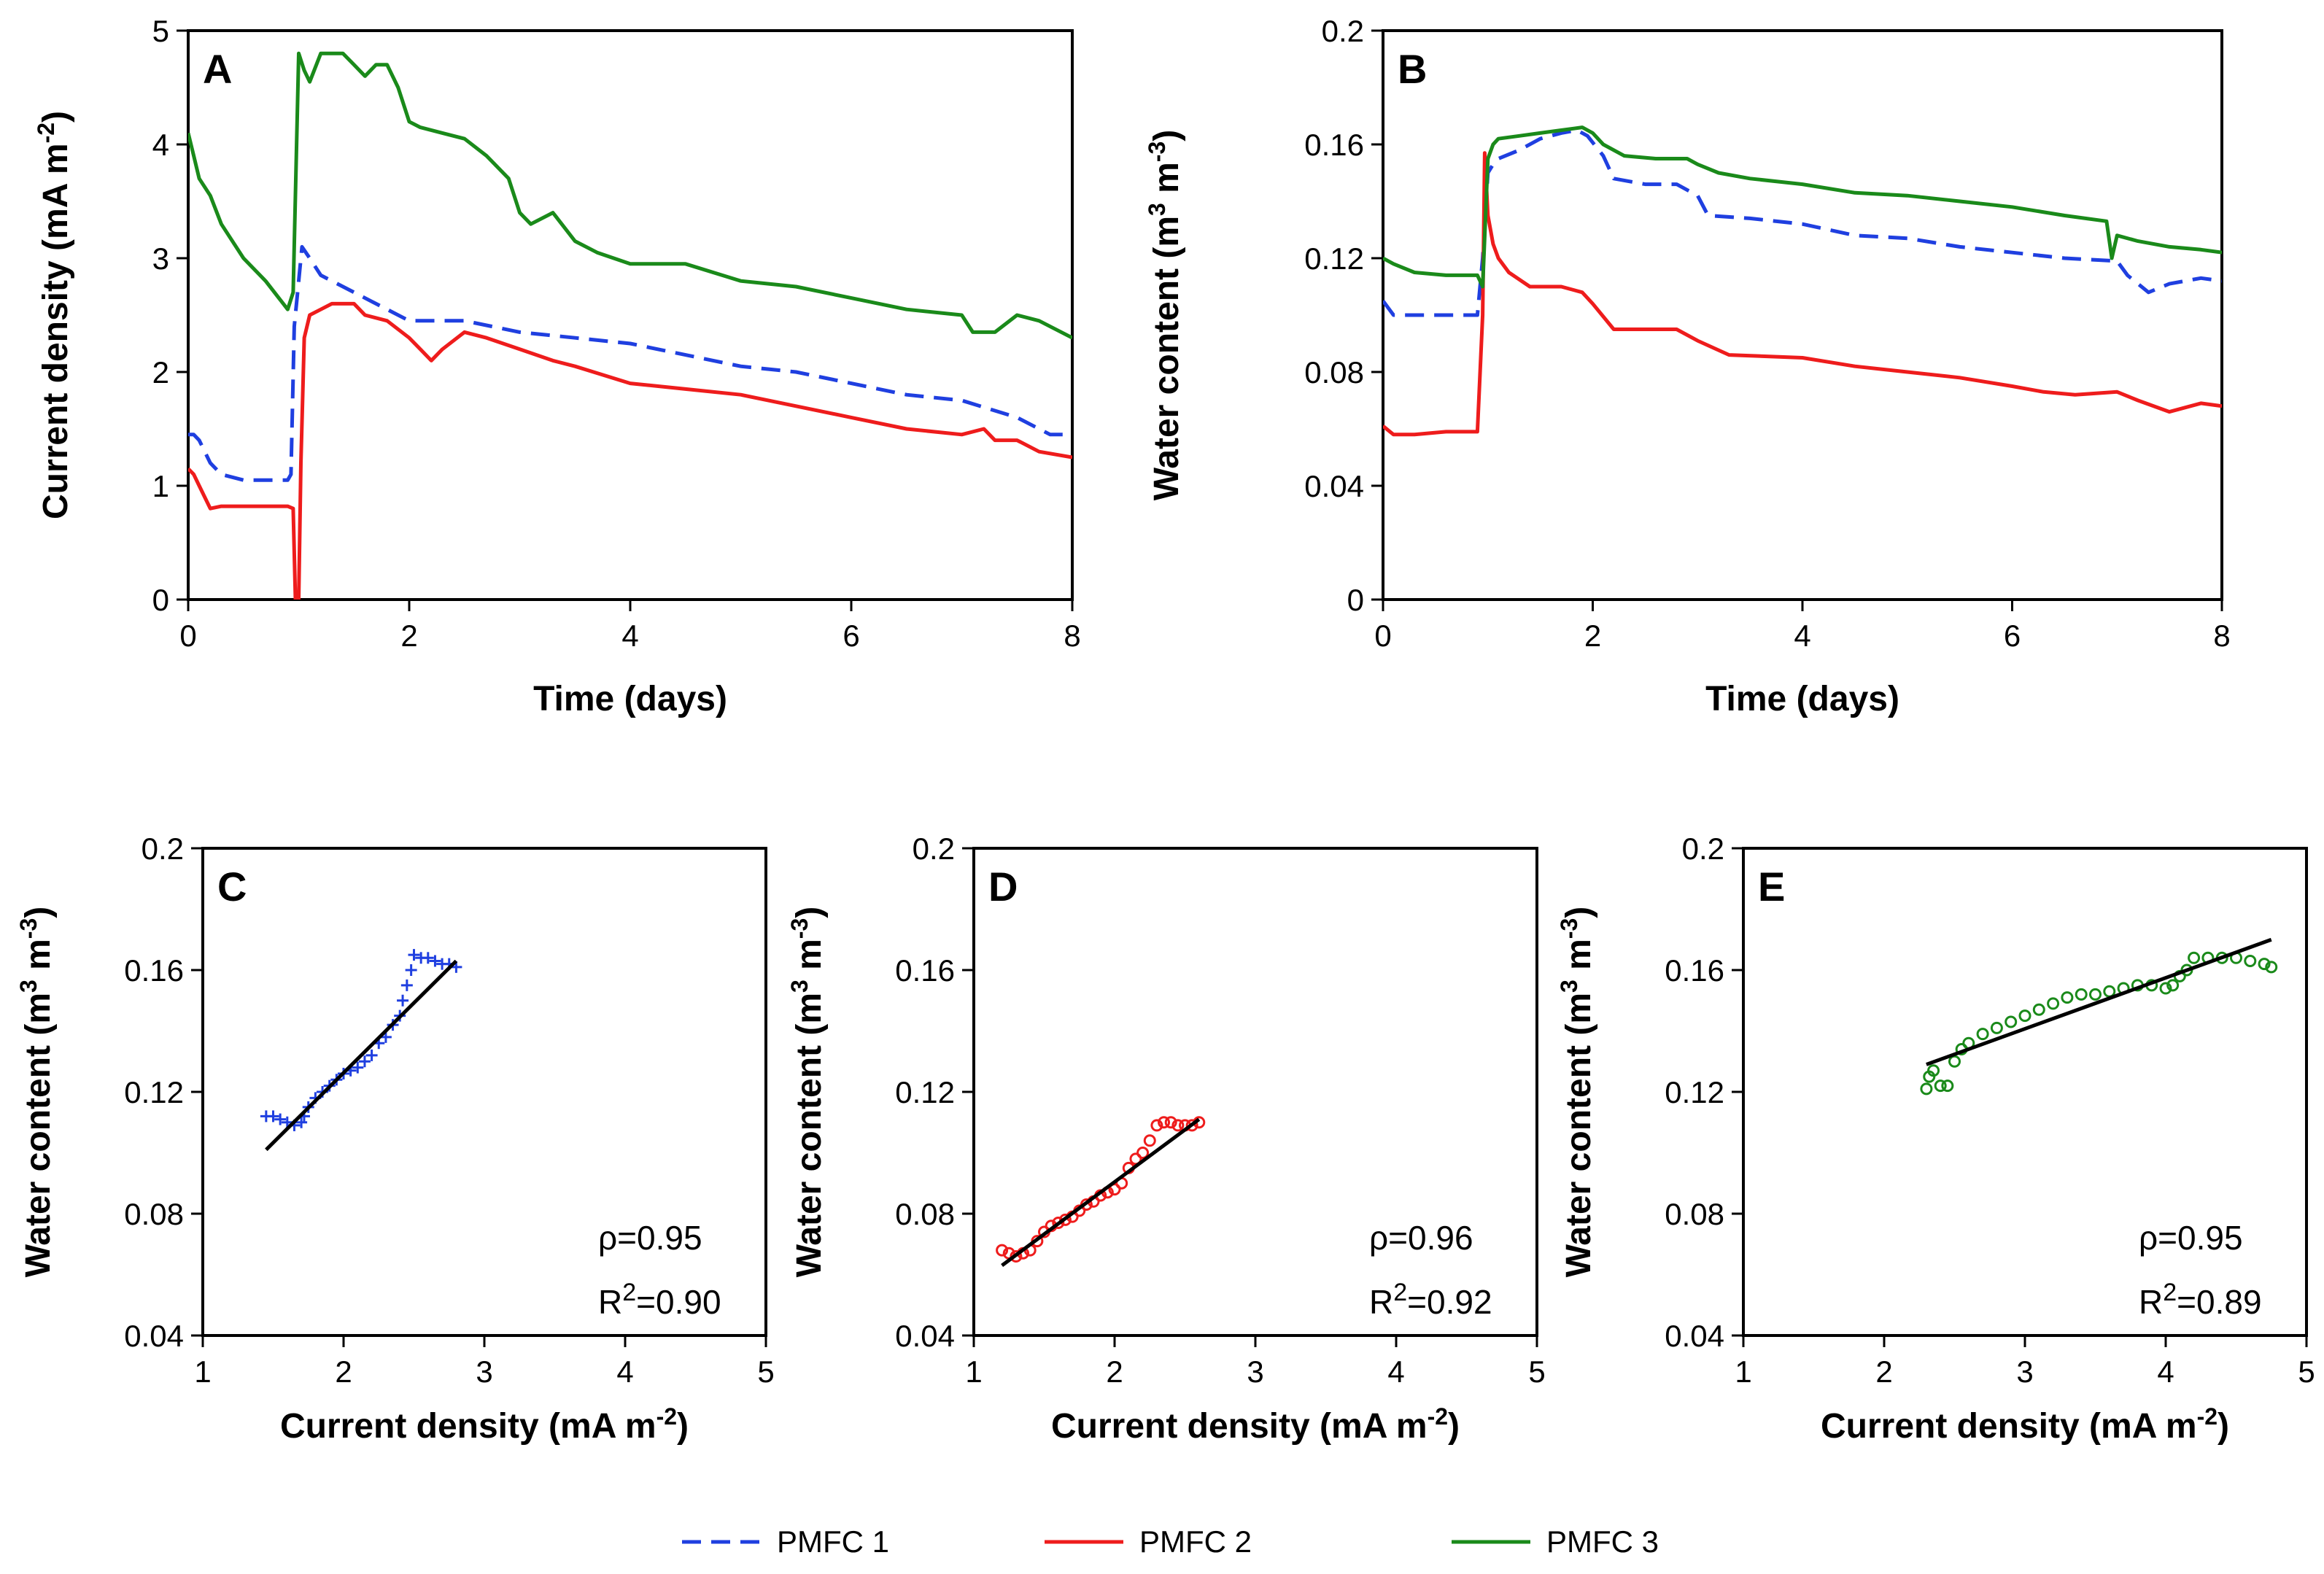 The height and width of the screenshot is (1574, 2324). What do you see at coordinates (1003, 887) in the screenshot?
I see `panel-letter: D` at bounding box center [1003, 887].